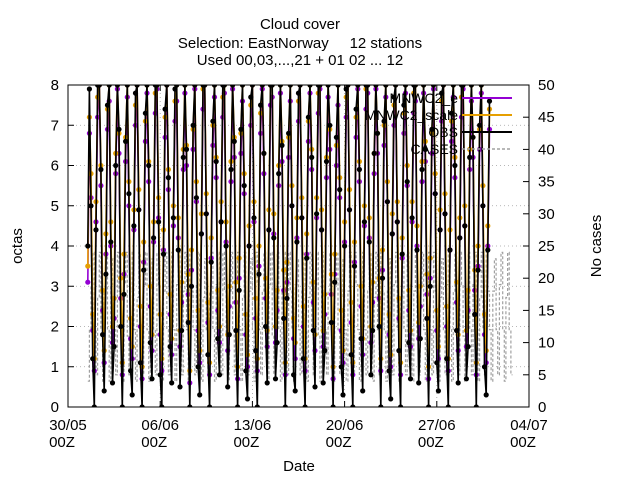  What do you see at coordinates (546, 246) in the screenshot?
I see `y2-tick-label: 25` at bounding box center [546, 246].